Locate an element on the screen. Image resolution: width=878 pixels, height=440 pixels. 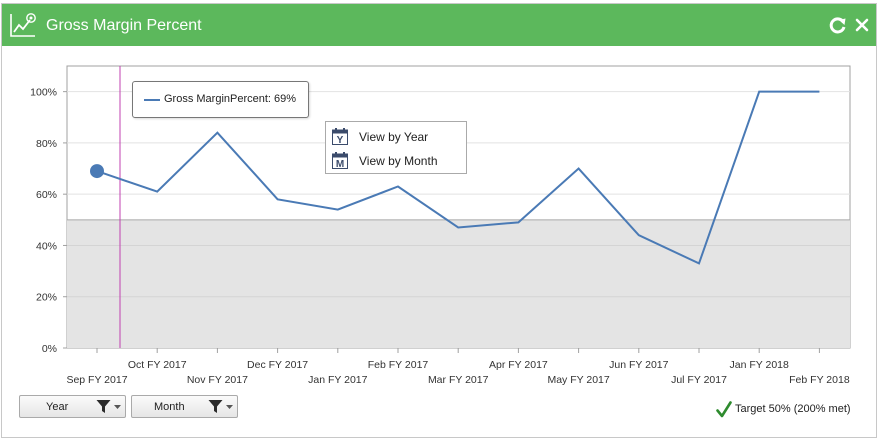
x-tick-label: Sep FY 2017 is located at coordinates (96, 380).